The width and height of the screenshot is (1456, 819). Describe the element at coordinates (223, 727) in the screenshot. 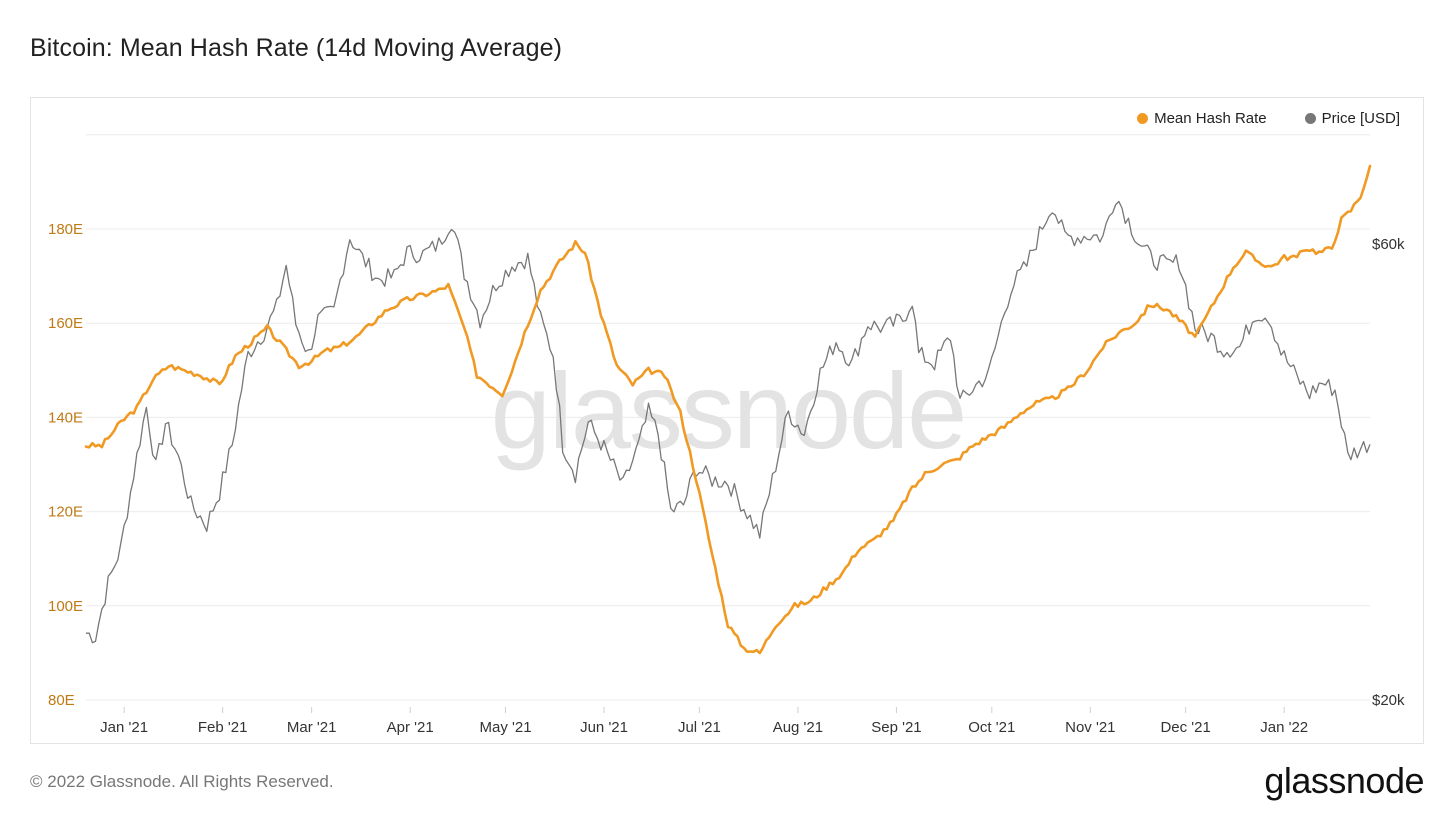

I see `x-tick-label: Feb '21` at that location.